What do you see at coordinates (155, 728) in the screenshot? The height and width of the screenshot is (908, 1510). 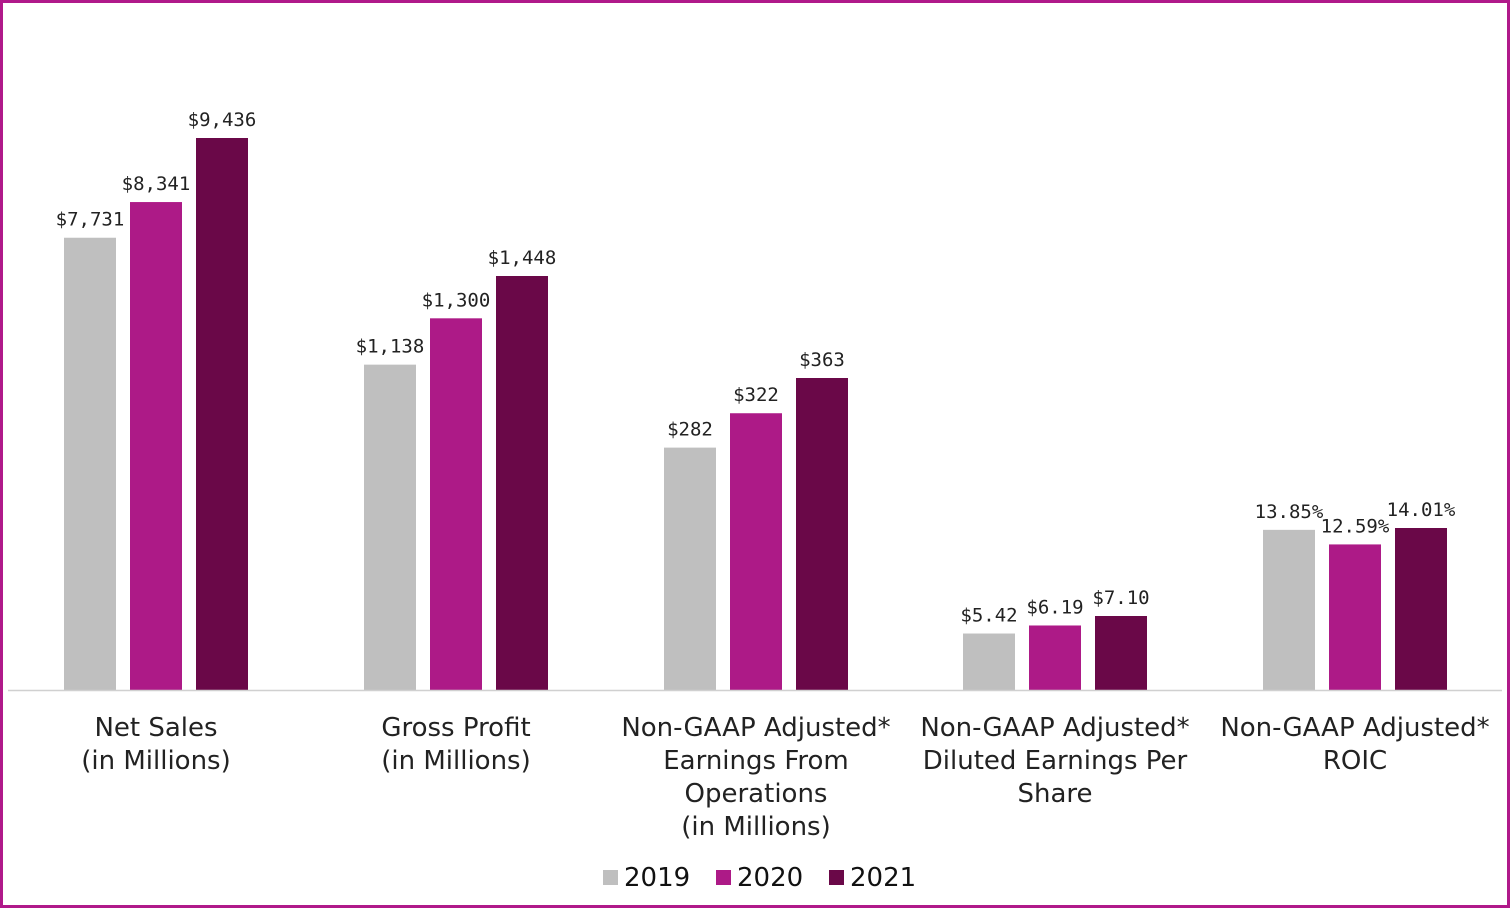 I see `category-label-1-line-1: Net Sales` at bounding box center [155, 728].